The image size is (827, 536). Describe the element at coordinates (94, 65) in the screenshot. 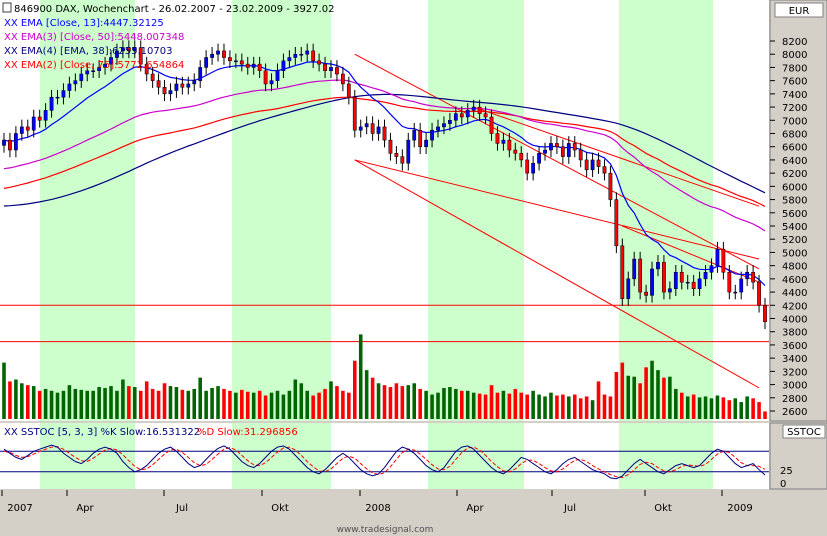

I see `legend-ema75: XX EMA(2) [Close, 75]:5772.654864` at that location.